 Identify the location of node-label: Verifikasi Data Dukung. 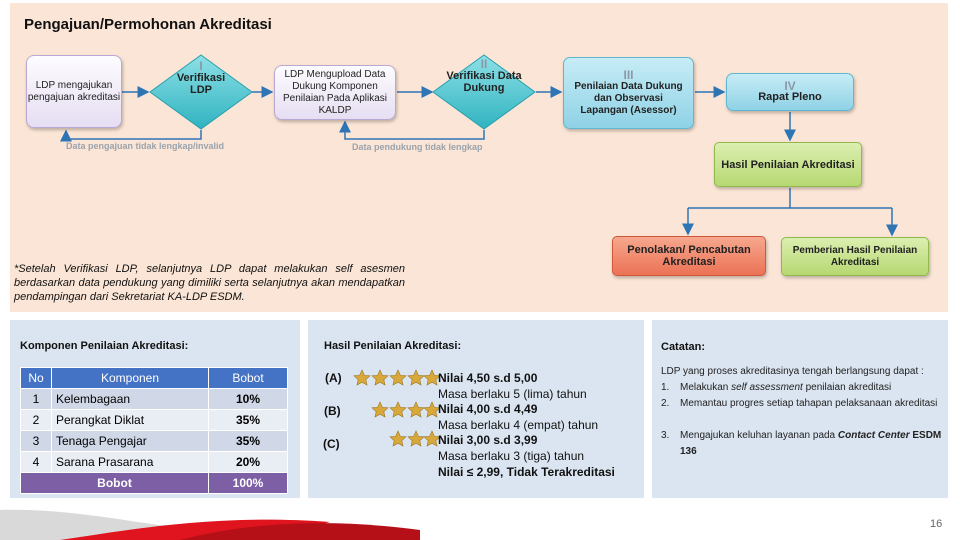
(484, 82).